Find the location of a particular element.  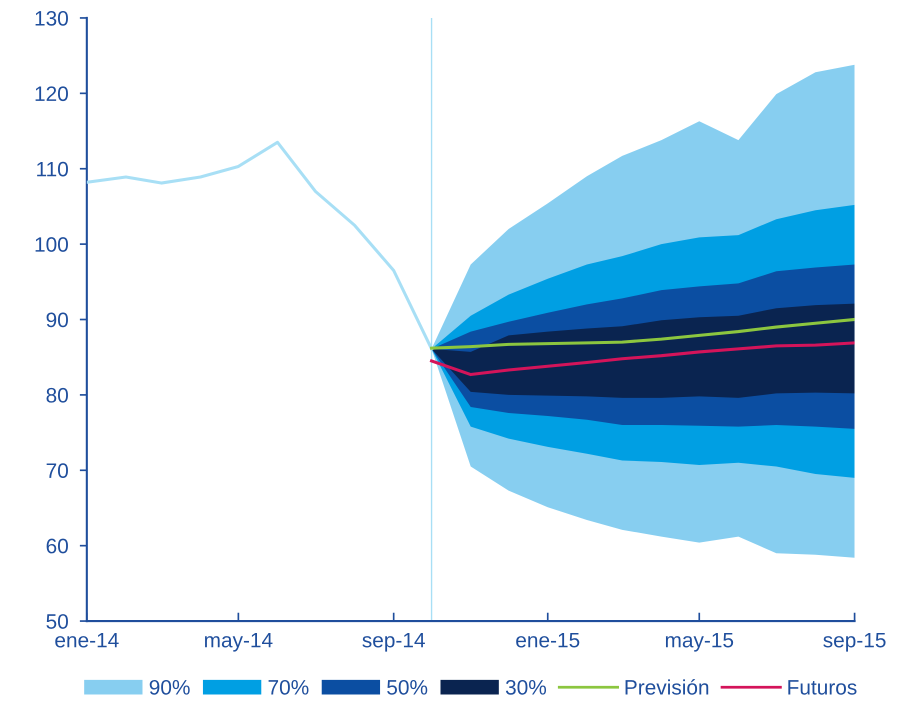

x-tick-label: ene-15 is located at coordinates (548, 640).